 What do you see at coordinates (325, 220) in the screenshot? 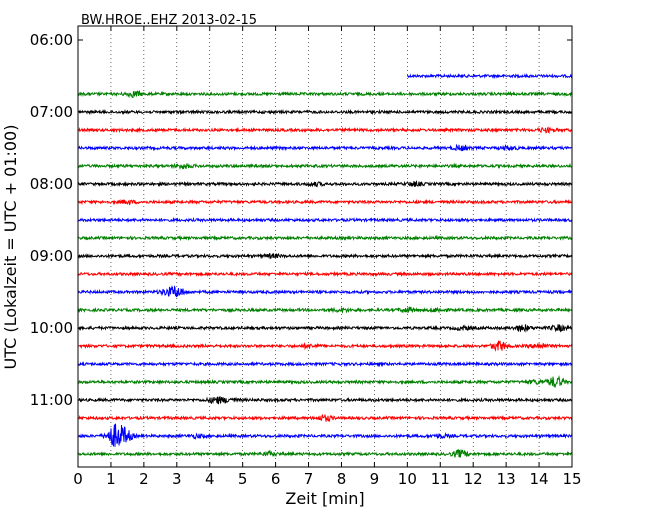
I see `trace-0830-line` at bounding box center [325, 220].